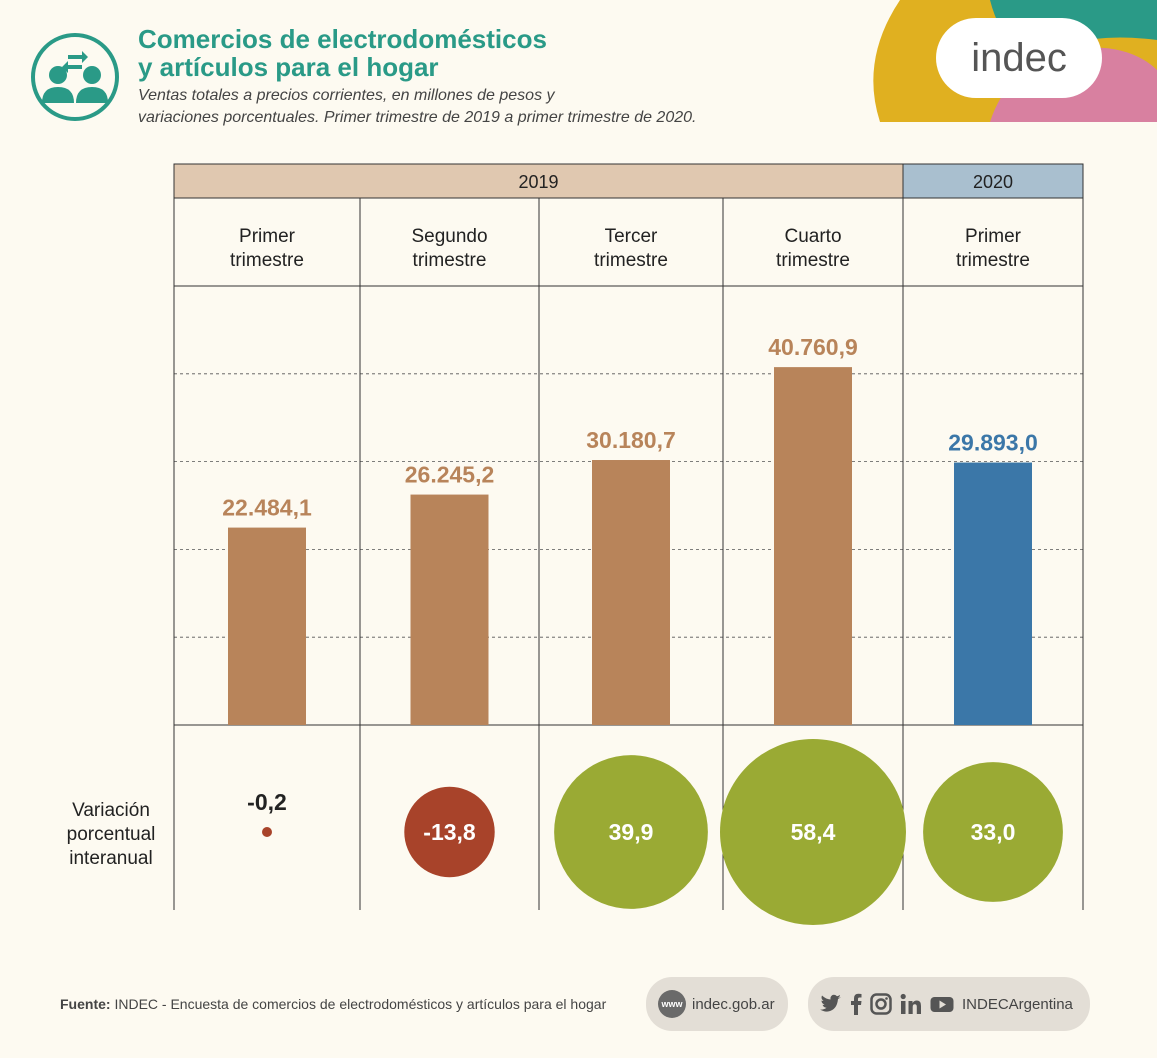  What do you see at coordinates (111, 834) in the screenshot?
I see `variation-row-label: porcentual` at bounding box center [111, 834].